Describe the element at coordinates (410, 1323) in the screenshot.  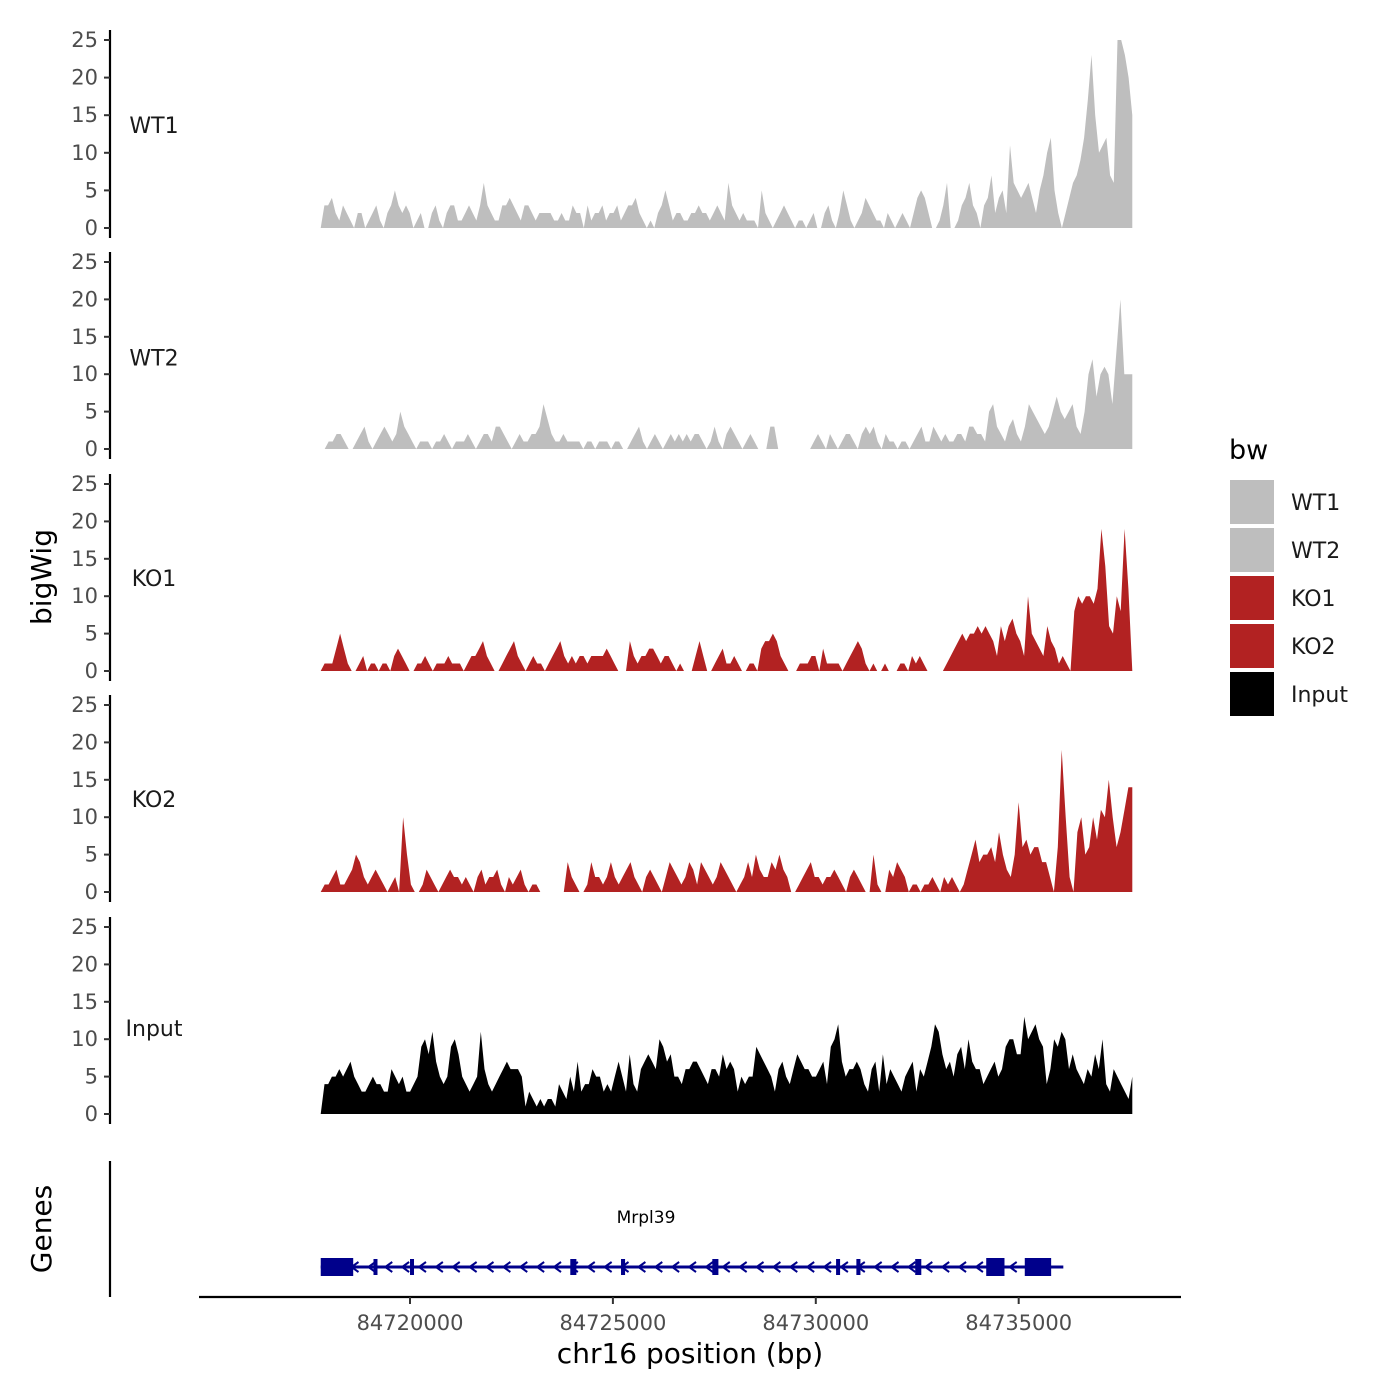
I see `x-tick-label: 84720000` at that location.